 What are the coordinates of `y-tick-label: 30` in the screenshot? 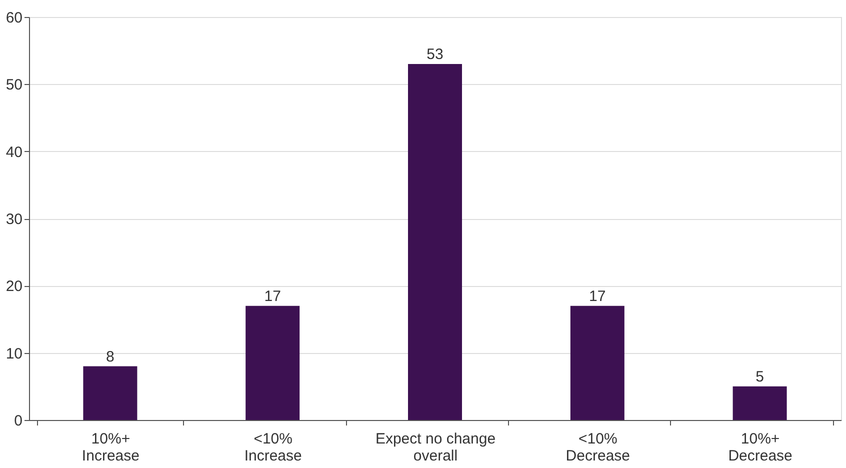 It's located at (14, 219).